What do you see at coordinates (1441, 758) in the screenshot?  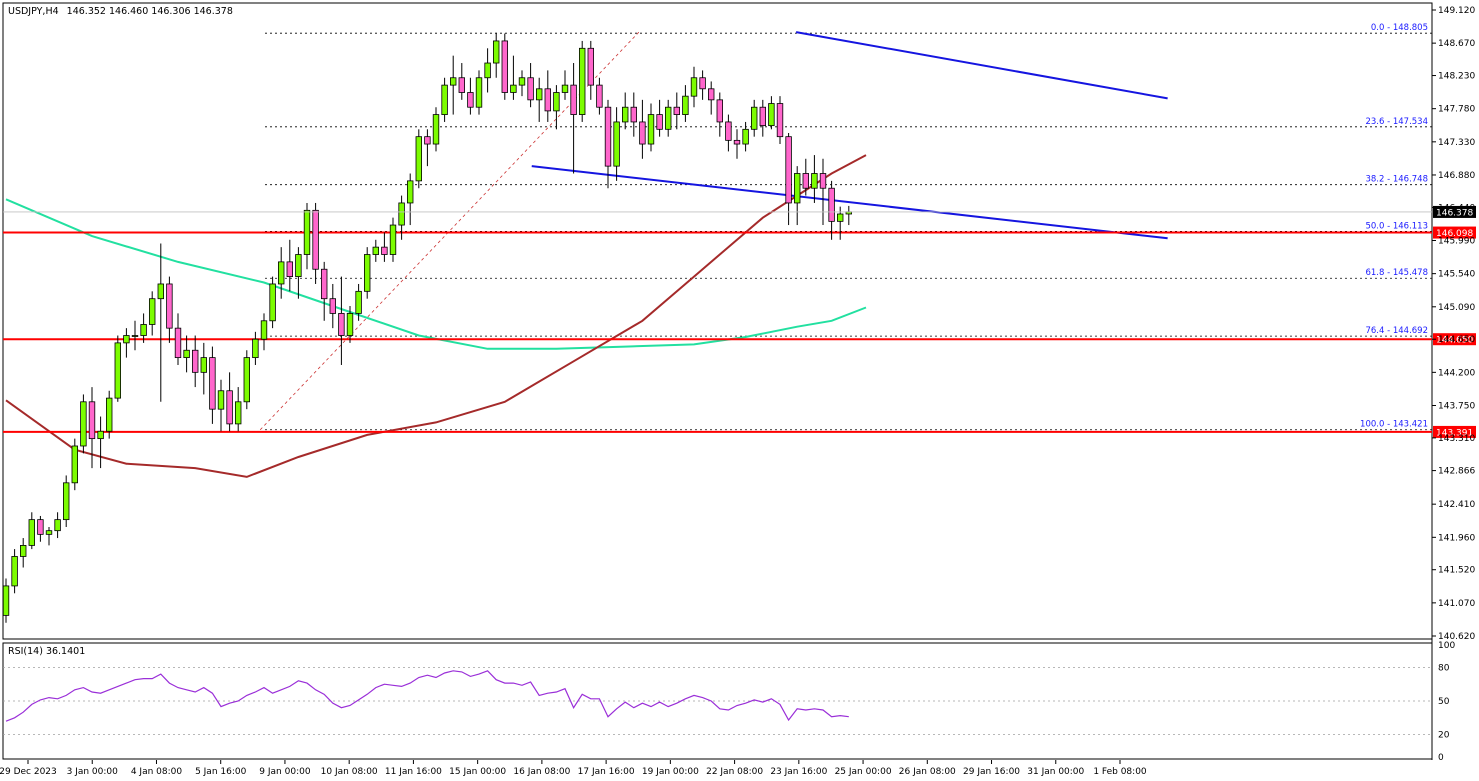 I see `rsi-tick-label: 0` at bounding box center [1441, 758].